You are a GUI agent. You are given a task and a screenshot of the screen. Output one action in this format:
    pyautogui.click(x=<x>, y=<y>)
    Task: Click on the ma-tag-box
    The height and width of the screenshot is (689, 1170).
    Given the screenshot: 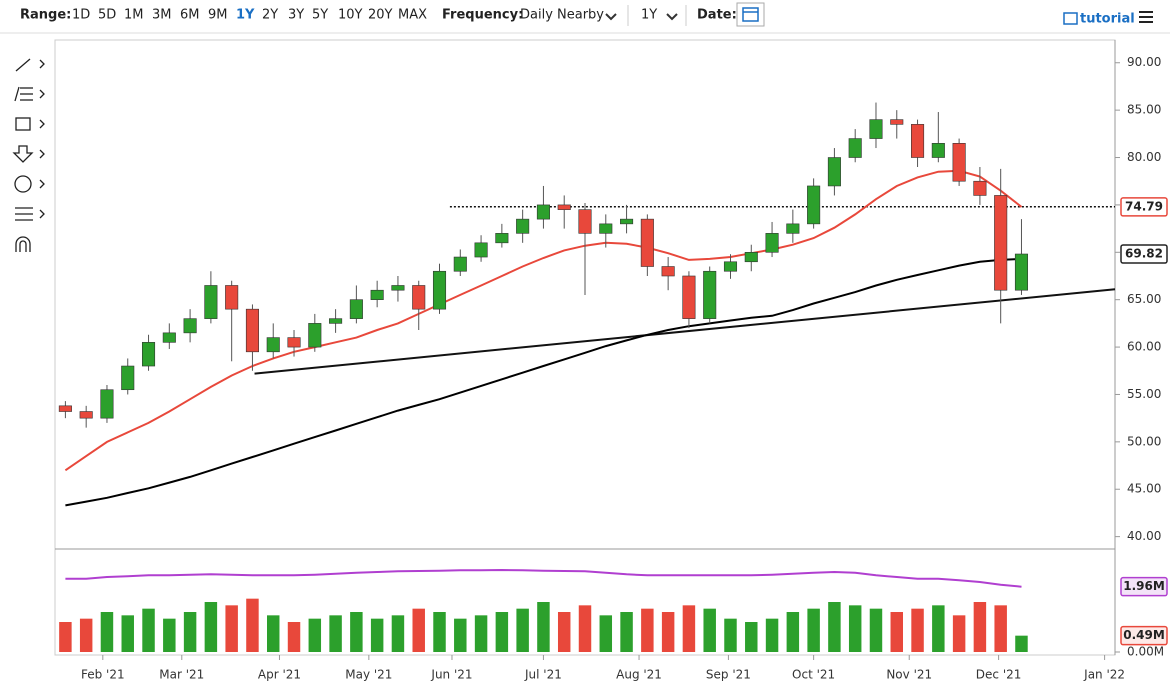 What is the action you would take?
    pyautogui.click(x=1144, y=207)
    